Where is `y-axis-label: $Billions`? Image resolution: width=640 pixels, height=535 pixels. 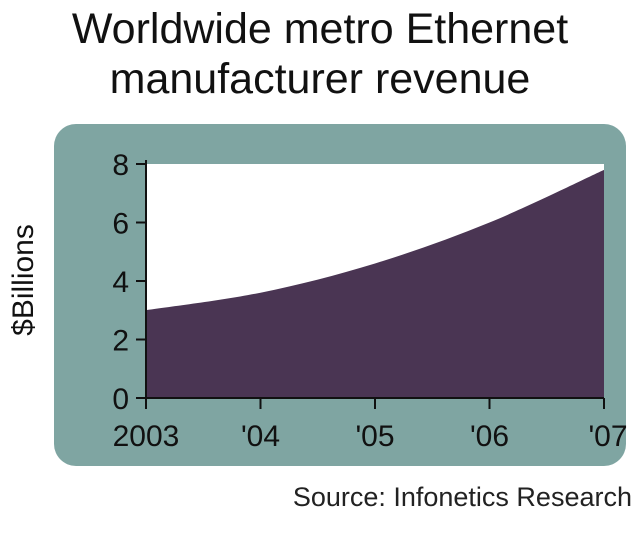 y-axis-label: $Billions is located at coordinates (23, 280).